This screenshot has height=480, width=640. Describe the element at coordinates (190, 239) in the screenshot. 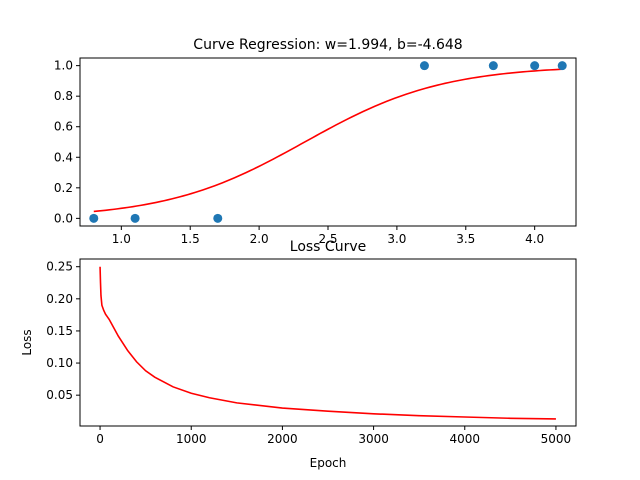

I see `regression-x-tick-label: 1.5` at that location.